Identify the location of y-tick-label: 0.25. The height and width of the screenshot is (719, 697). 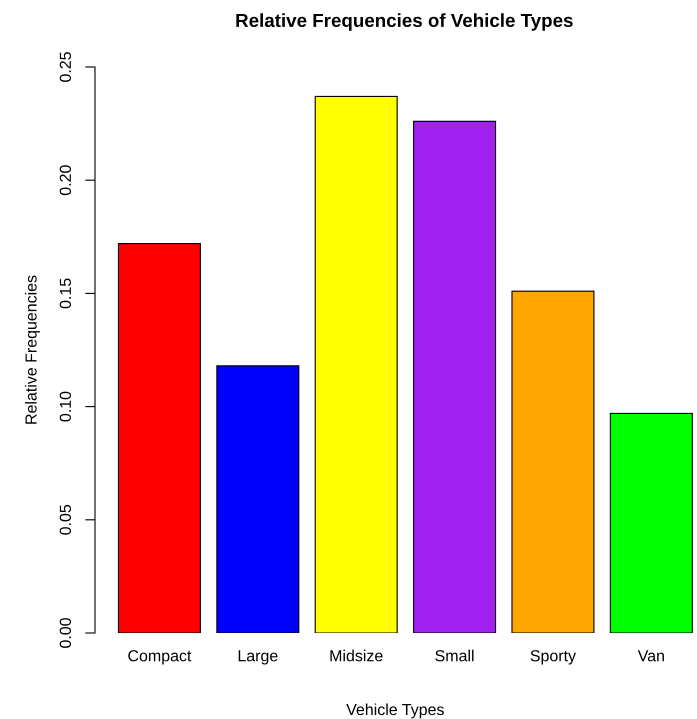
(66, 67).